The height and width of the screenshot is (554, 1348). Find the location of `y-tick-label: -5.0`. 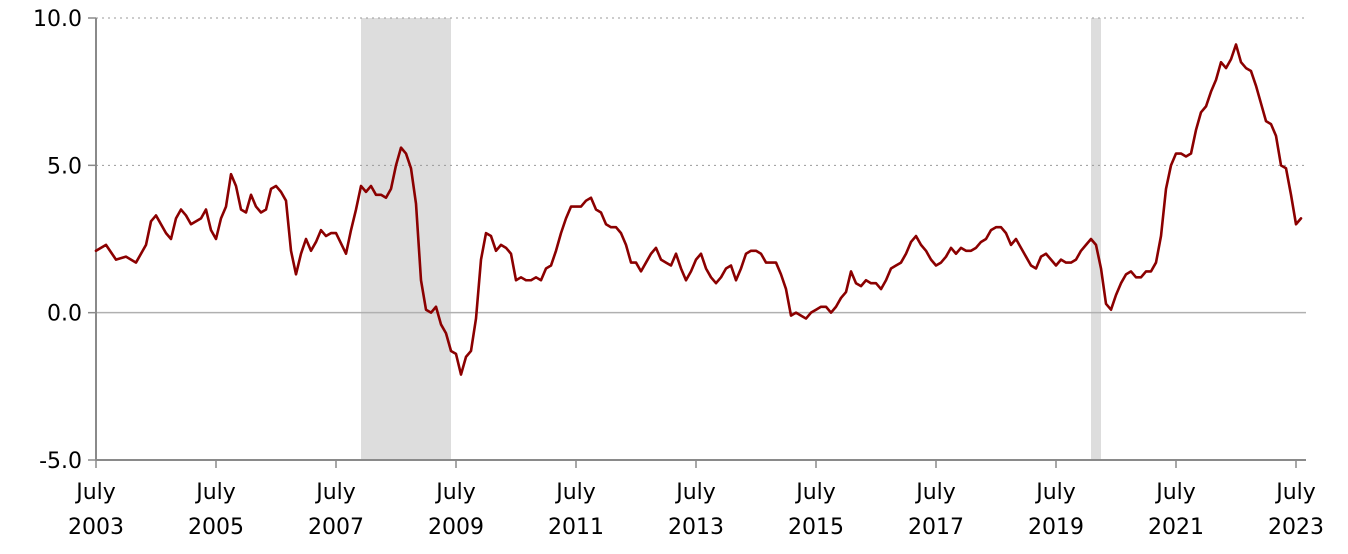

y-tick-label: -5.0 is located at coordinates (60, 461).